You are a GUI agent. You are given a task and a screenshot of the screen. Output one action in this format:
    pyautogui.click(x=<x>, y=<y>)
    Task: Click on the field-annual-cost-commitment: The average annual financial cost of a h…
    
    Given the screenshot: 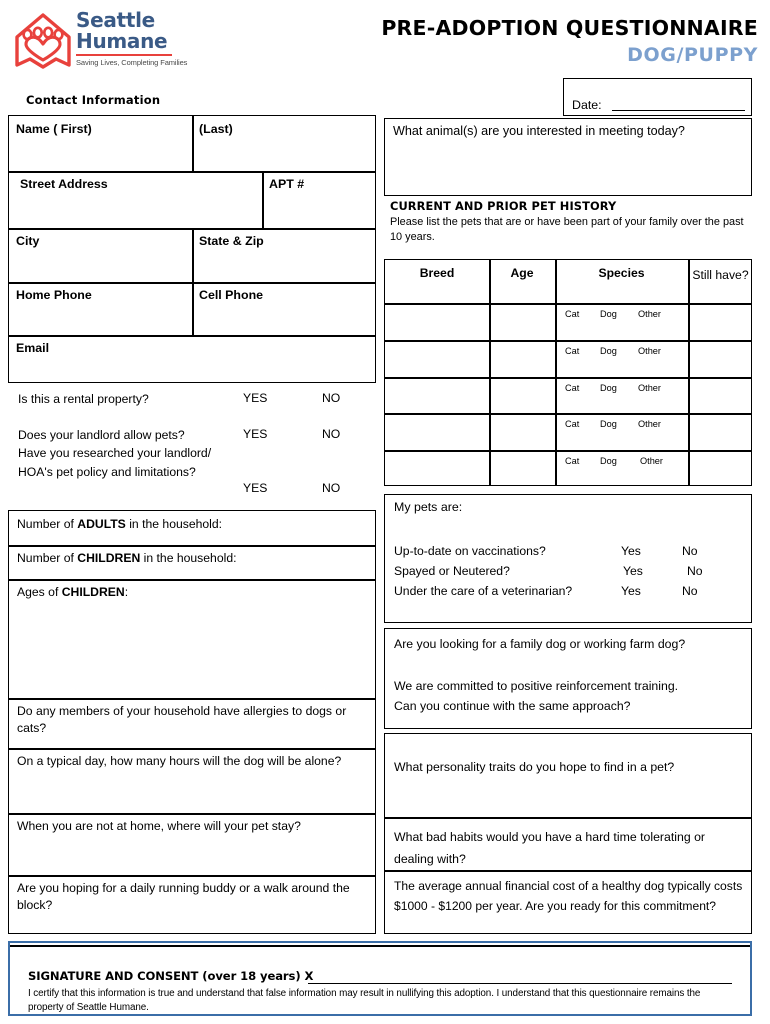 What is the action you would take?
    pyautogui.click(x=568, y=902)
    